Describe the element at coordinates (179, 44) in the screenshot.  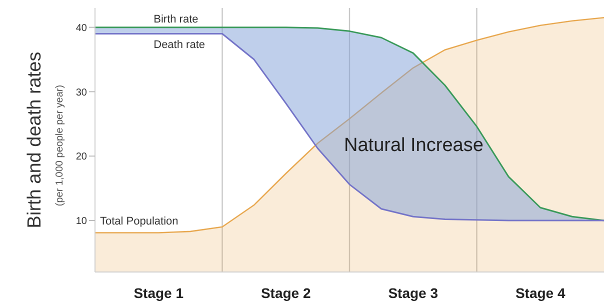
I see `series-label: Death rate` at that location.